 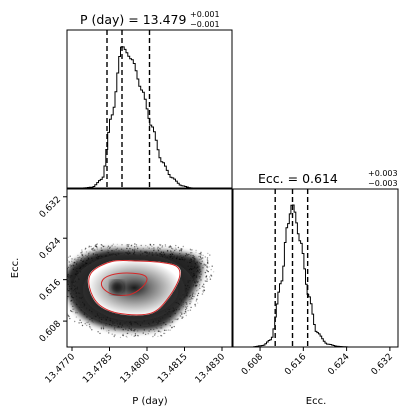 What do you see at coordinates (136, 366) in the screenshot?
I see `joint-density-xticks: 13.4770 13.4785 13.4800 13.4815 13.4830` at bounding box center [136, 366].